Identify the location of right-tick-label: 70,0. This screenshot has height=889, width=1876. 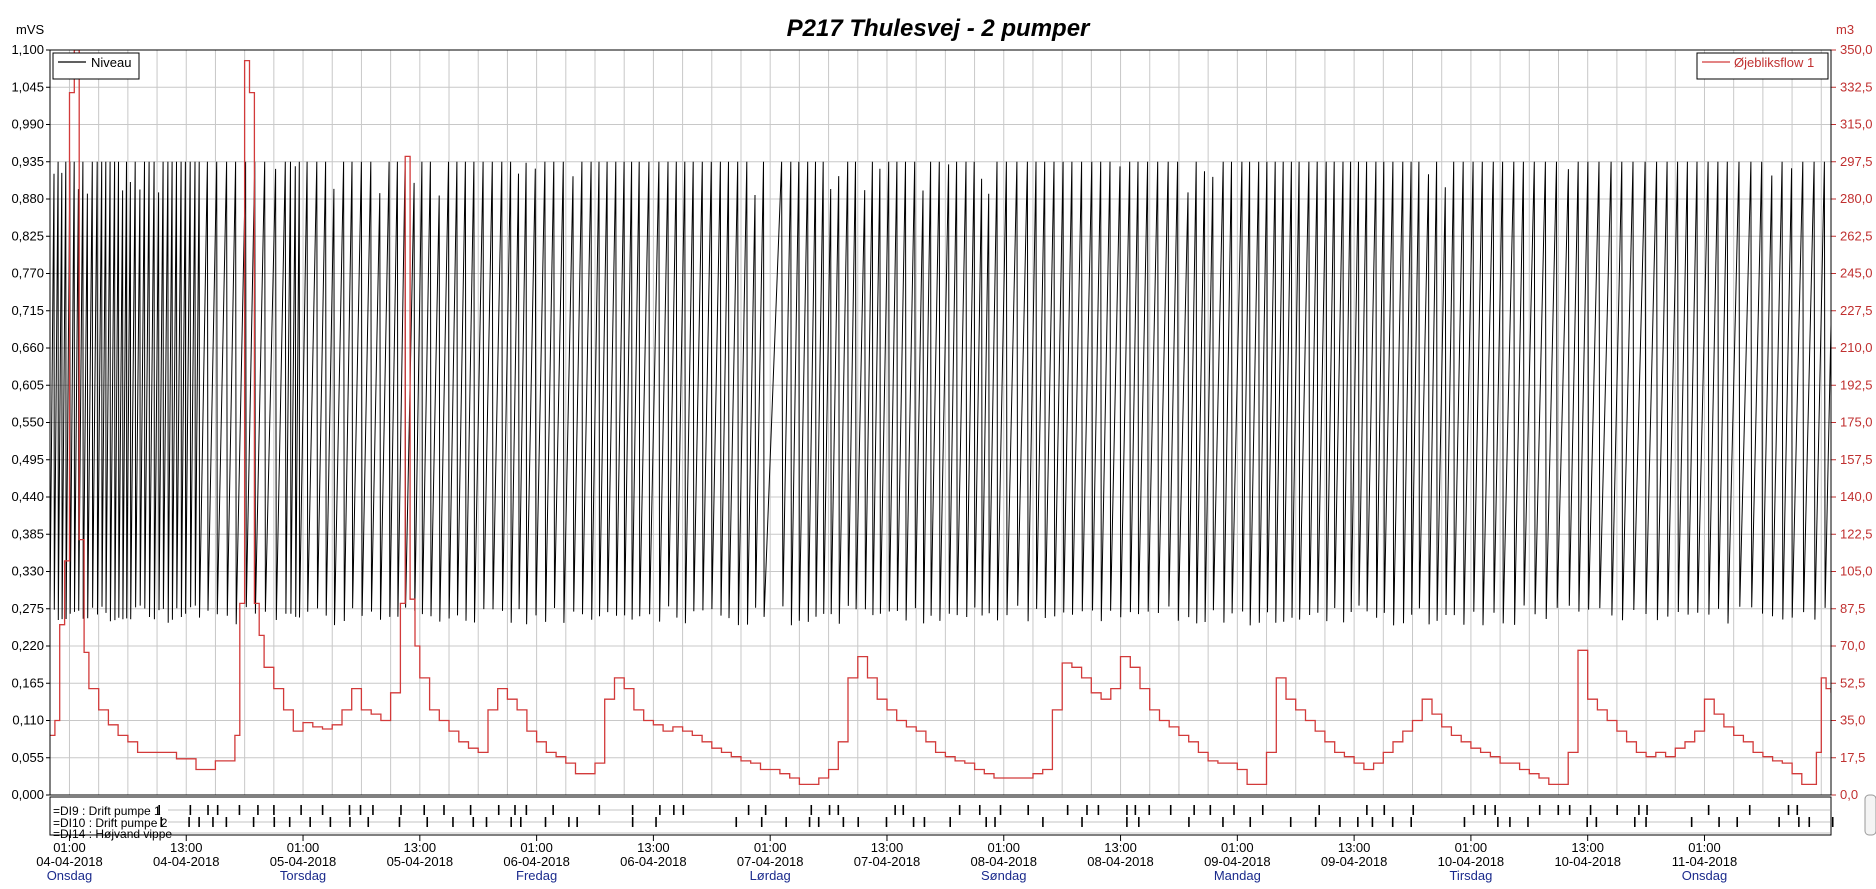
(1852, 645).